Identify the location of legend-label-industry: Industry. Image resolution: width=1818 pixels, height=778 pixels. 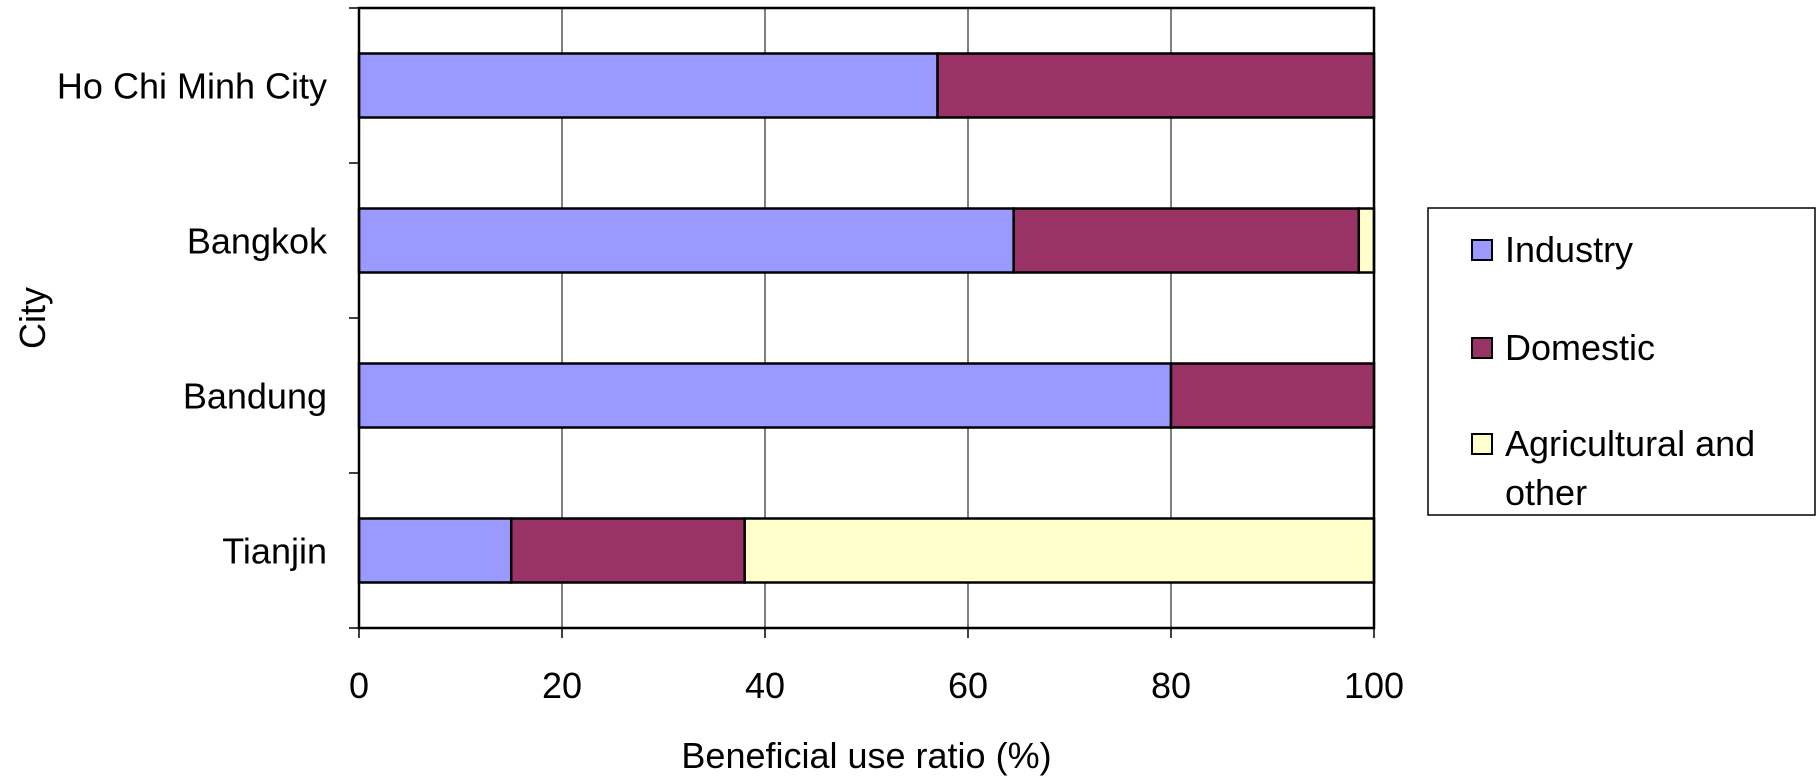
(1569, 249).